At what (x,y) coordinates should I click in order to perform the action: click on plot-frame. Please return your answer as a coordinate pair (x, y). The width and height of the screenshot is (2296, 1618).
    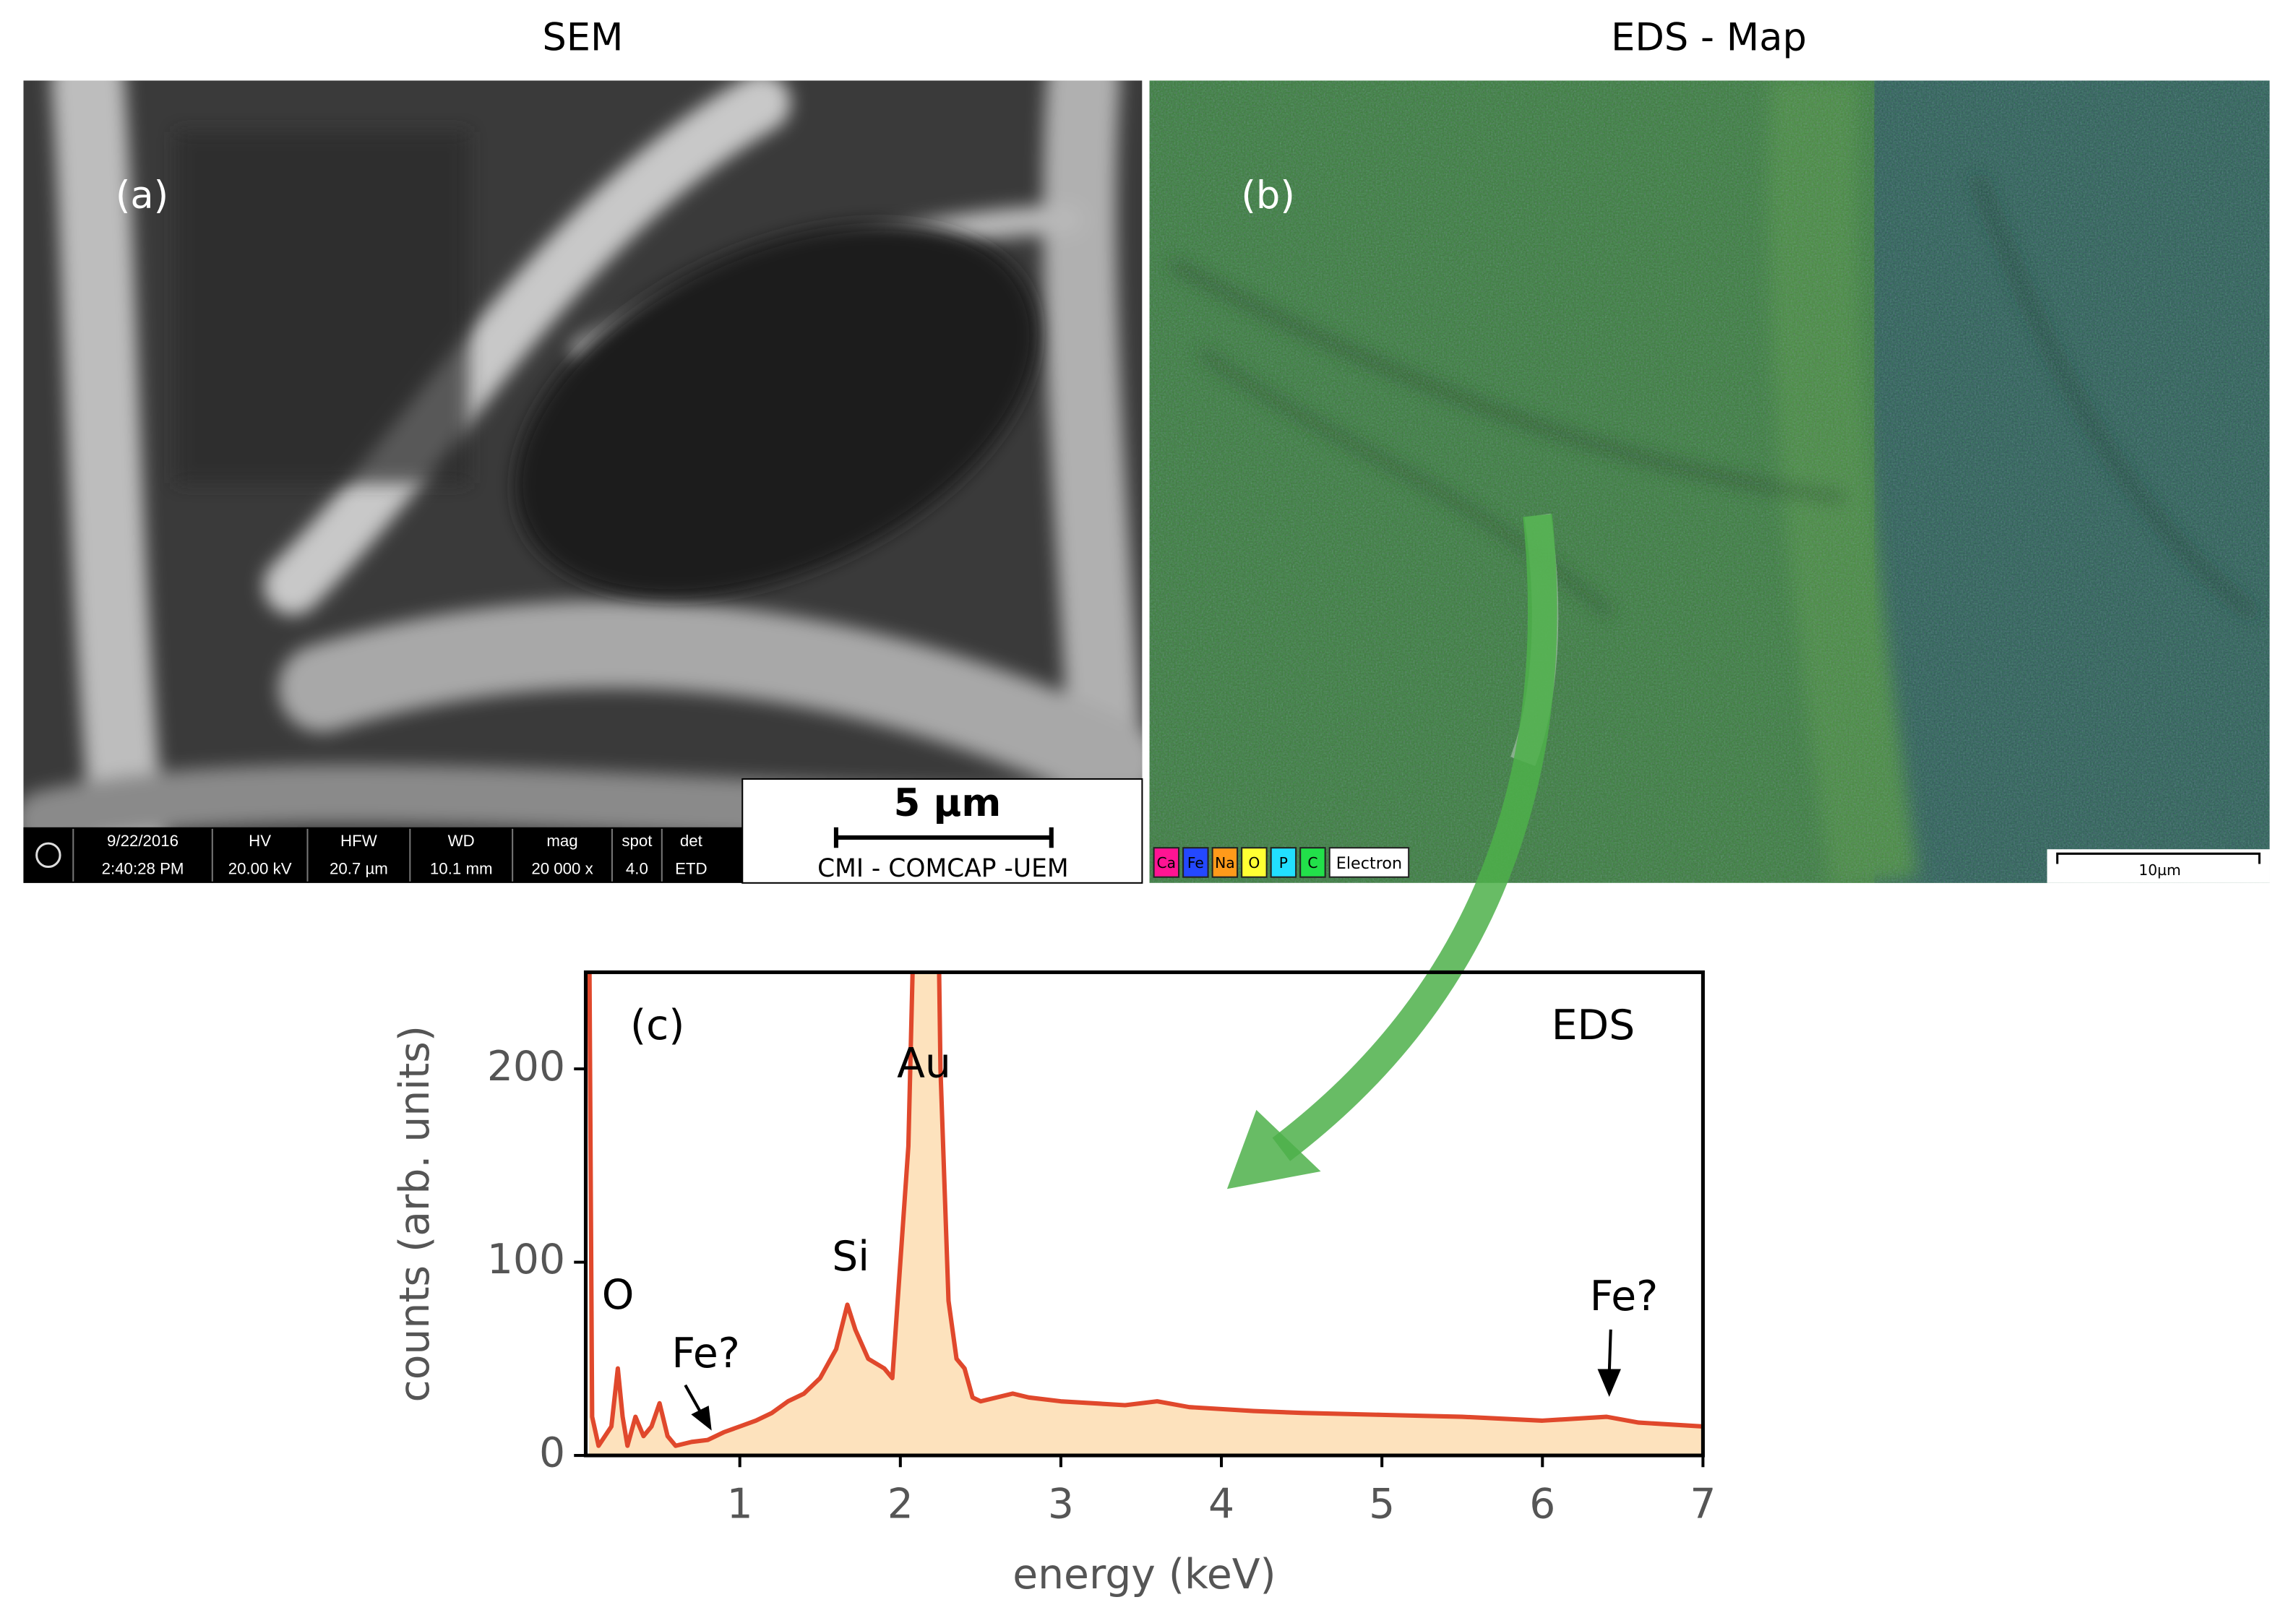
    Looking at the image, I should click on (1144, 1214).